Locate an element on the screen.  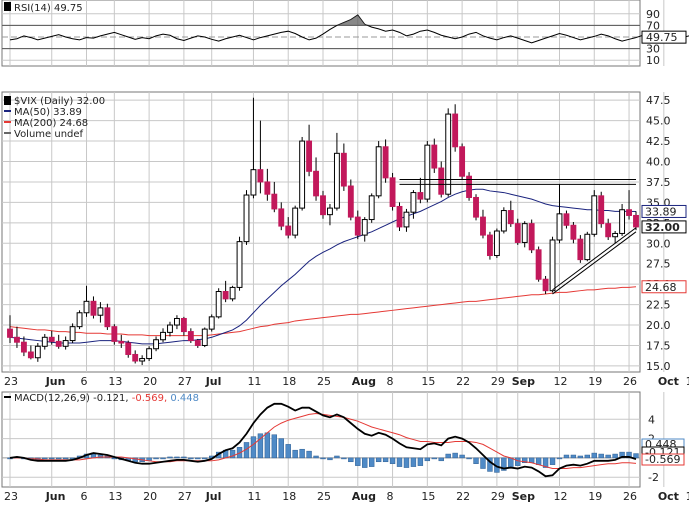
x-axis-label: 19 is located at coordinates (595, 381).